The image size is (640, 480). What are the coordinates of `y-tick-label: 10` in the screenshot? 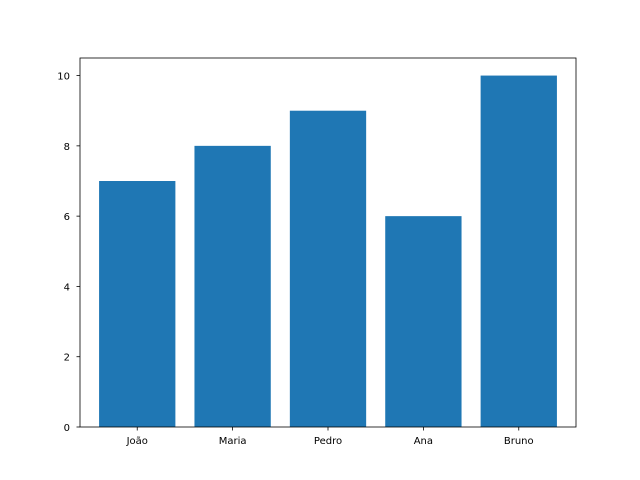 It's located at (63, 77).